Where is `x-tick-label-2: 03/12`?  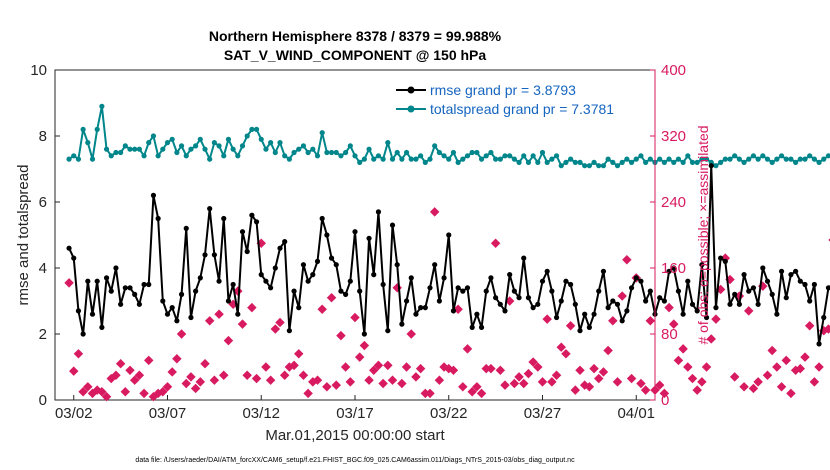 x-tick-label-2: 03/12 is located at coordinates (261, 413).